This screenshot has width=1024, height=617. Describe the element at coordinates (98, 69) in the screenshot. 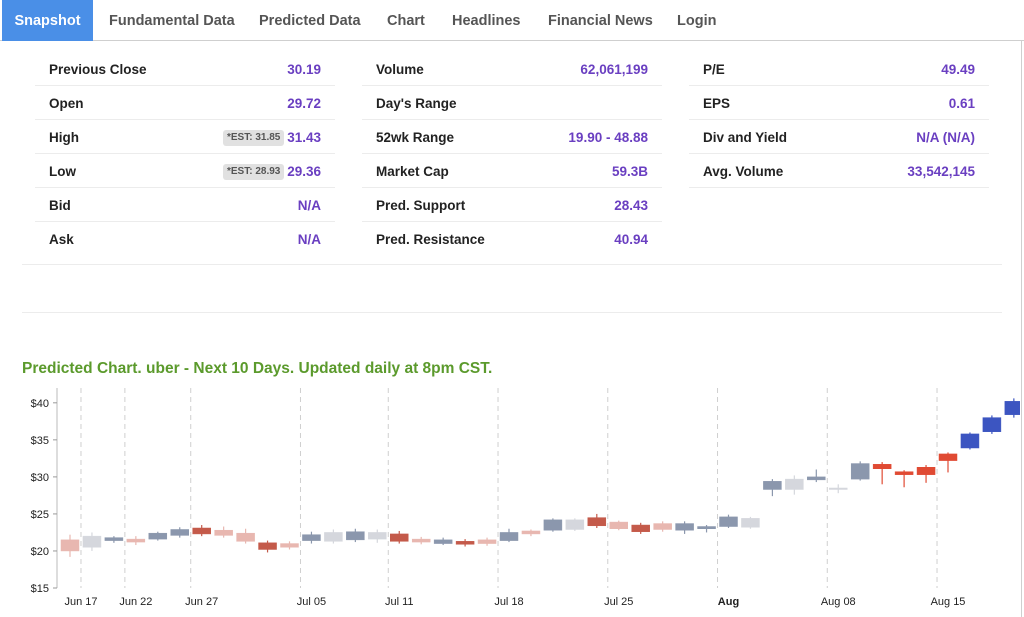

I see `stat-label: Previous Close` at that location.